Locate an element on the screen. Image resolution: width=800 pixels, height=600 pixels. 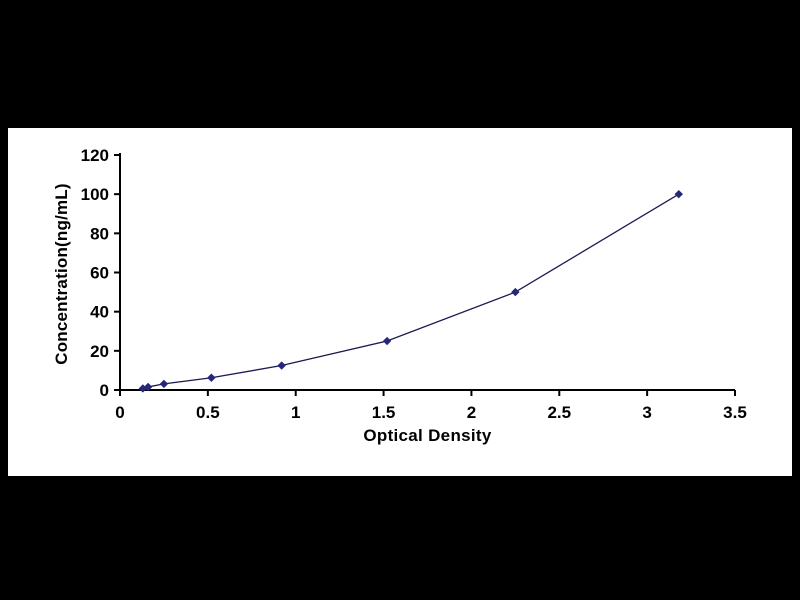
x-tick-label: 2.5 is located at coordinates (559, 412).